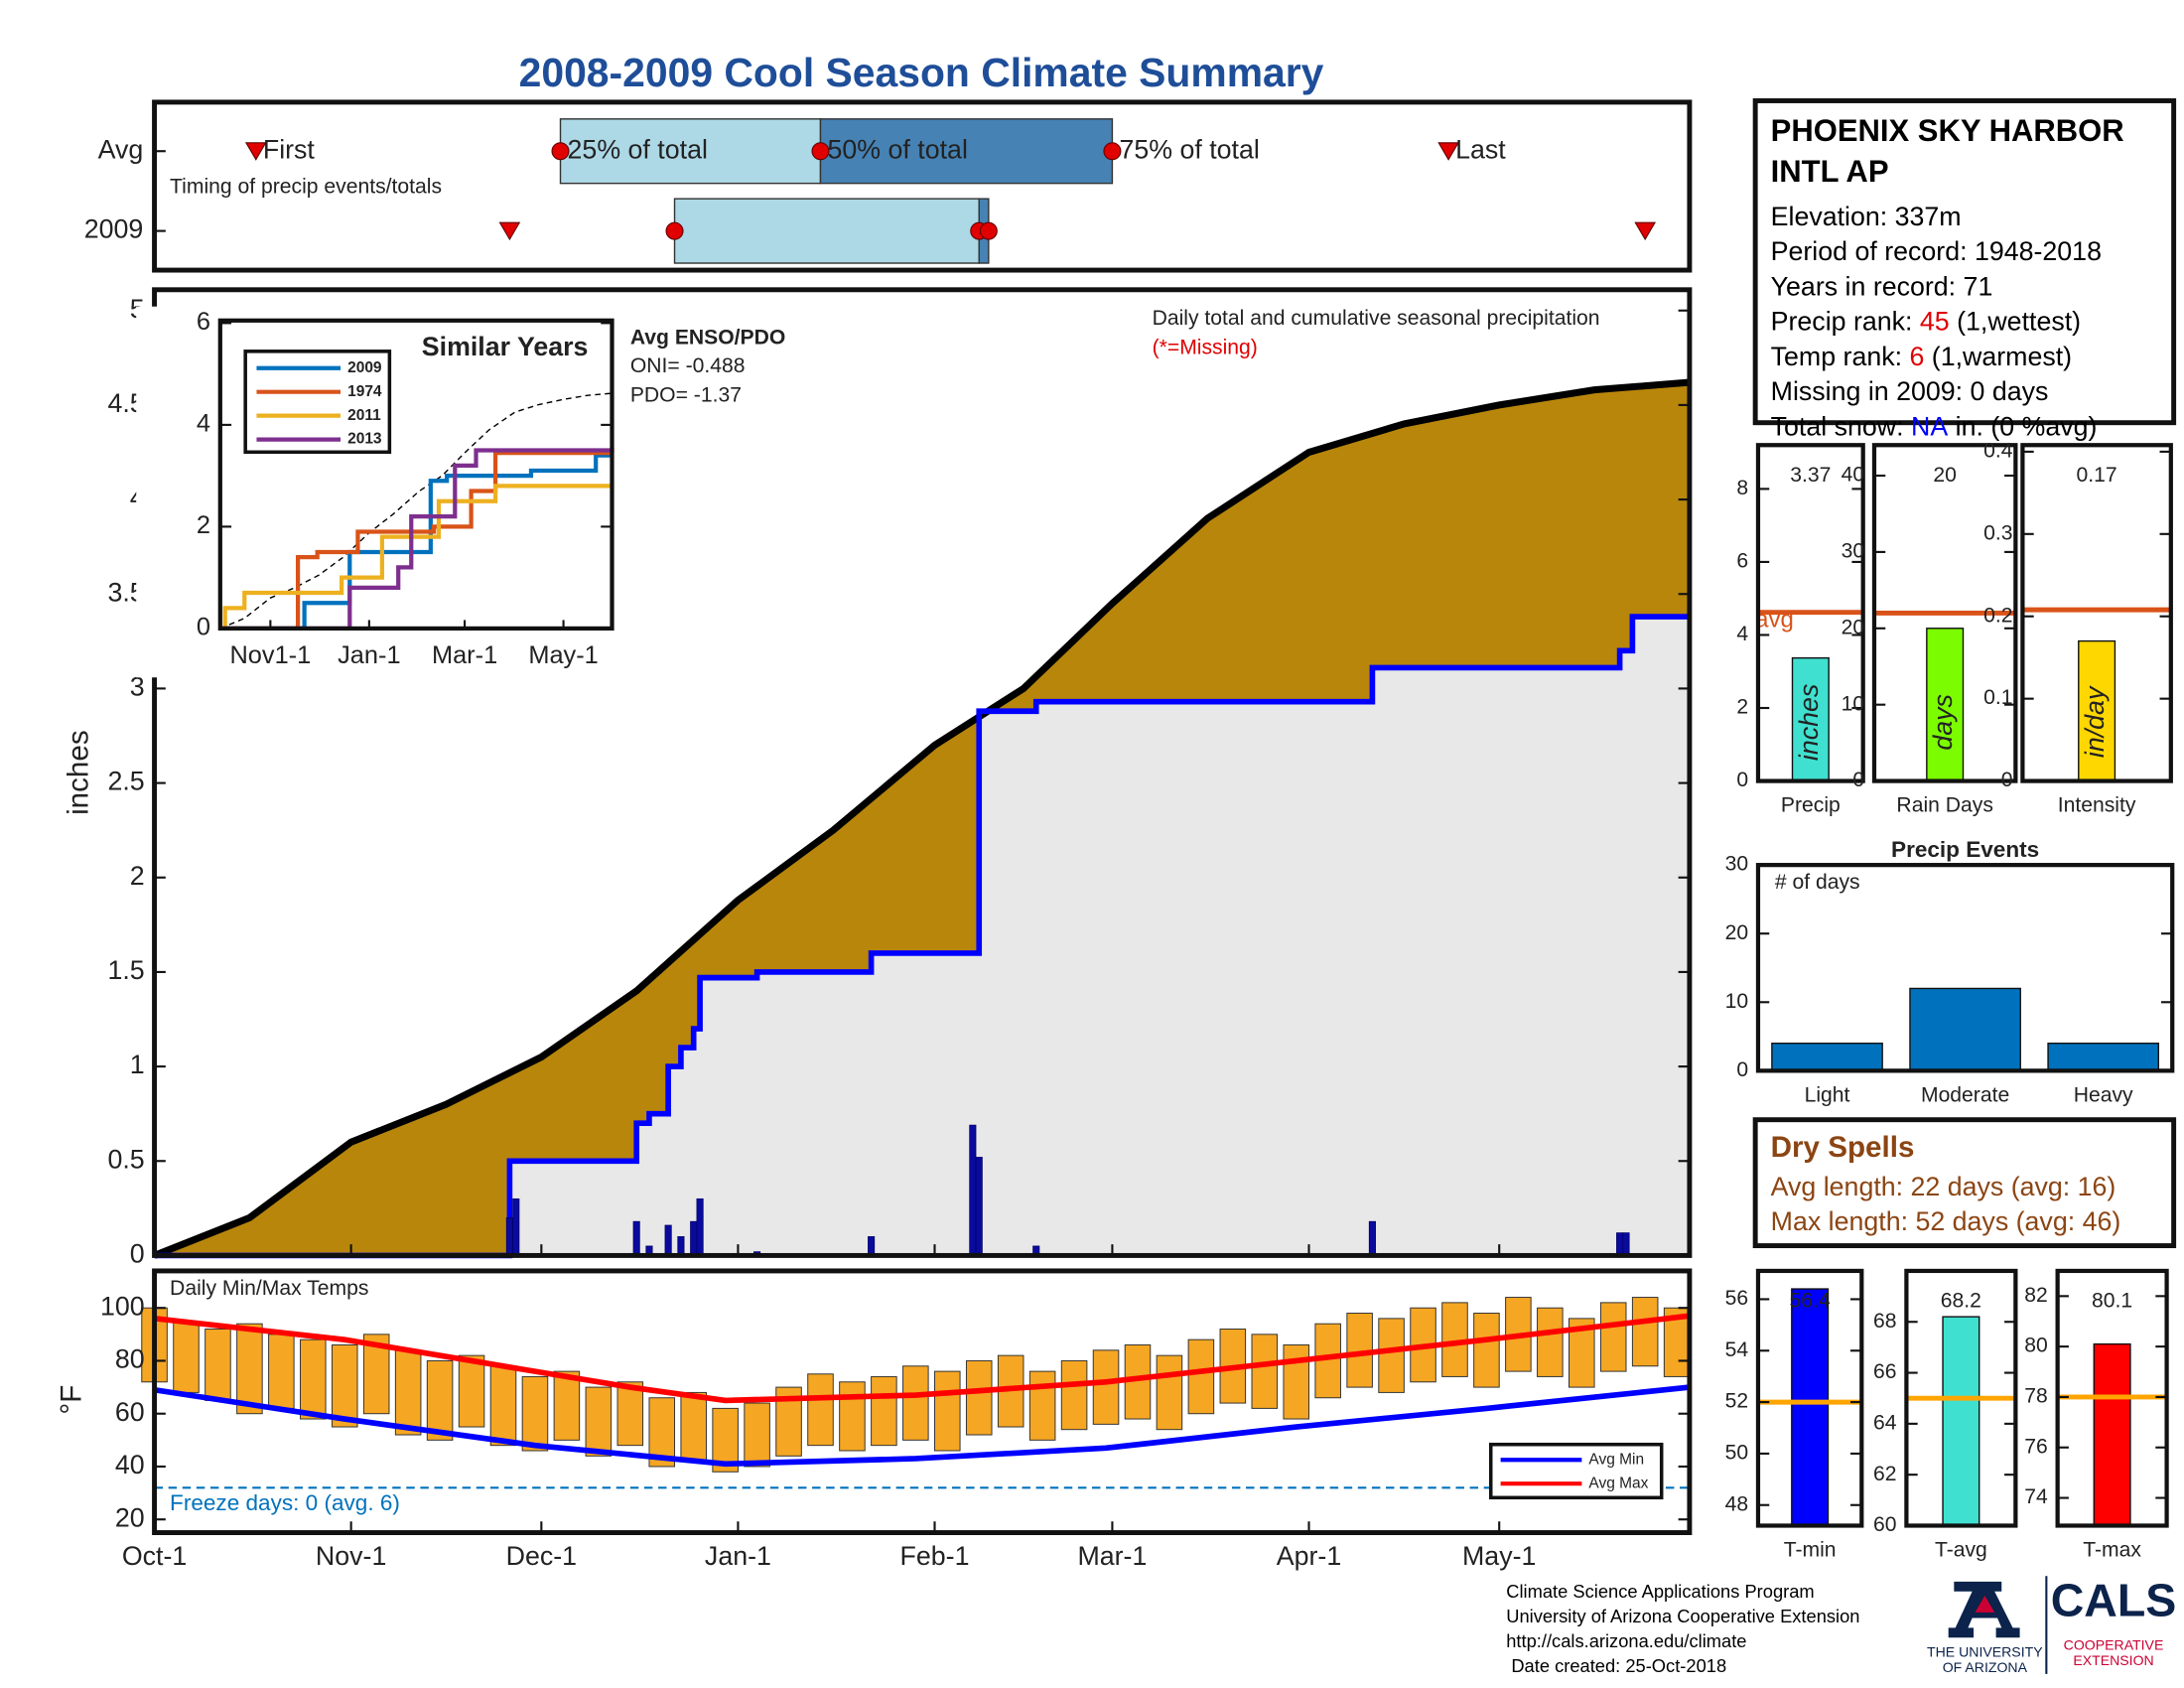  Describe the element at coordinates (1885, 1422) in the screenshot. I see `y-tick-label: 64` at that location.